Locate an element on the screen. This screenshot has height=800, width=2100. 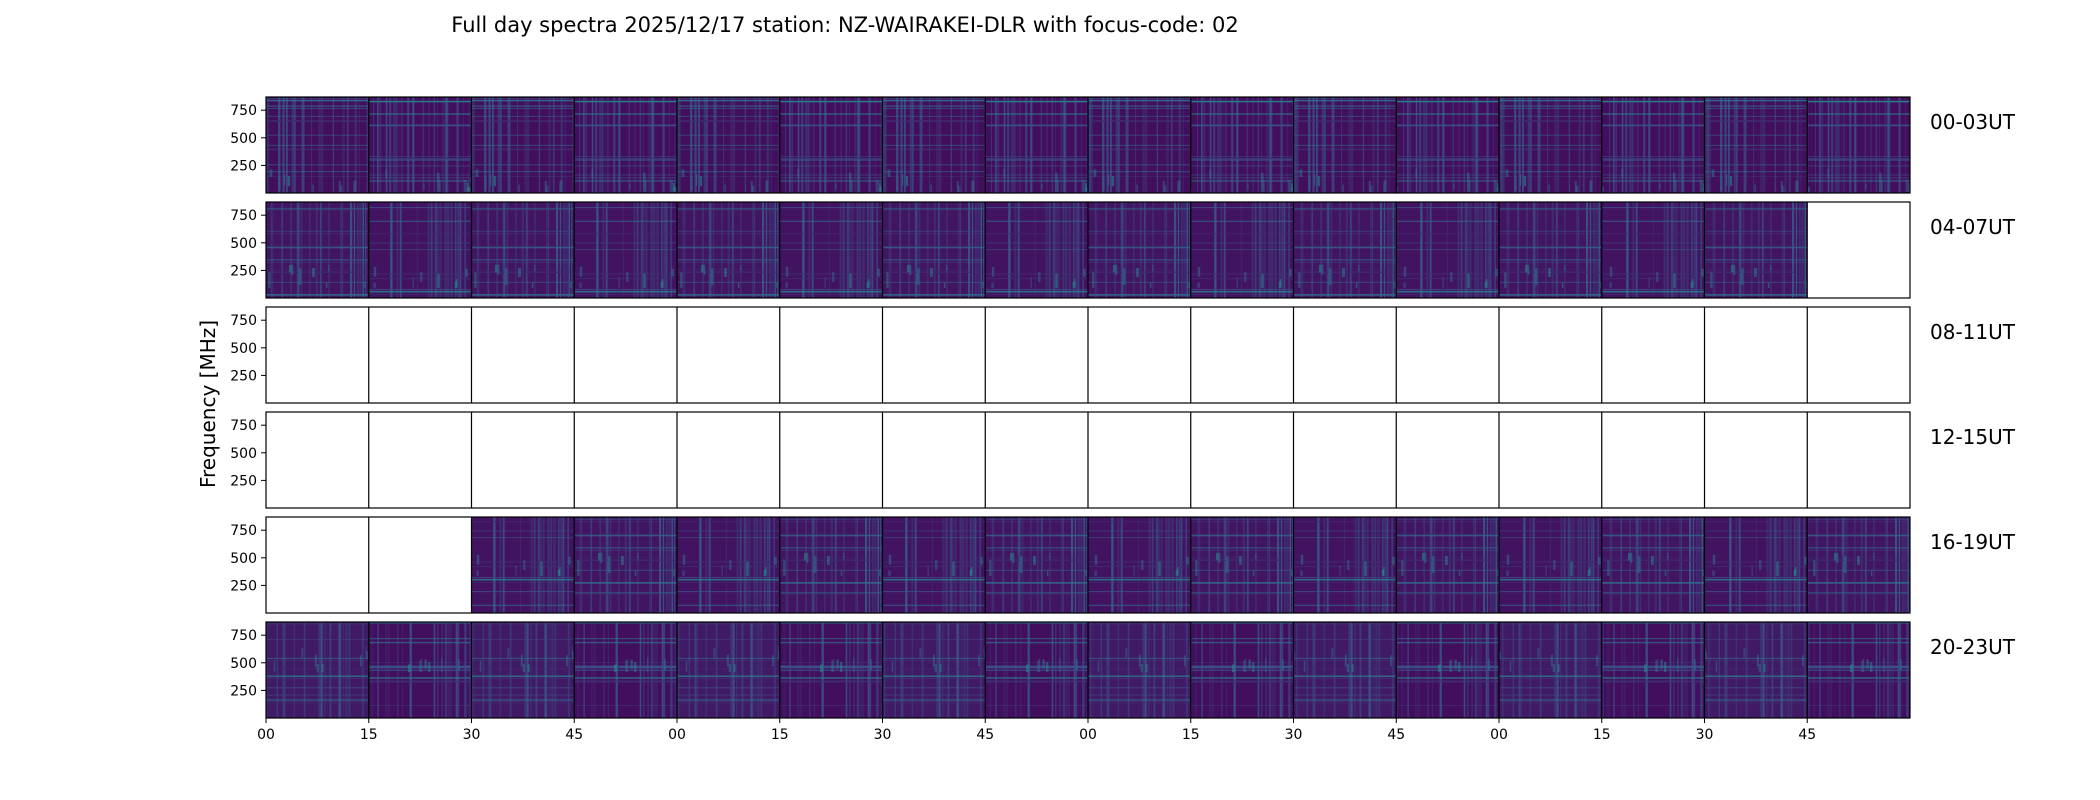
row-label: 04-07UT is located at coordinates (1973, 227).